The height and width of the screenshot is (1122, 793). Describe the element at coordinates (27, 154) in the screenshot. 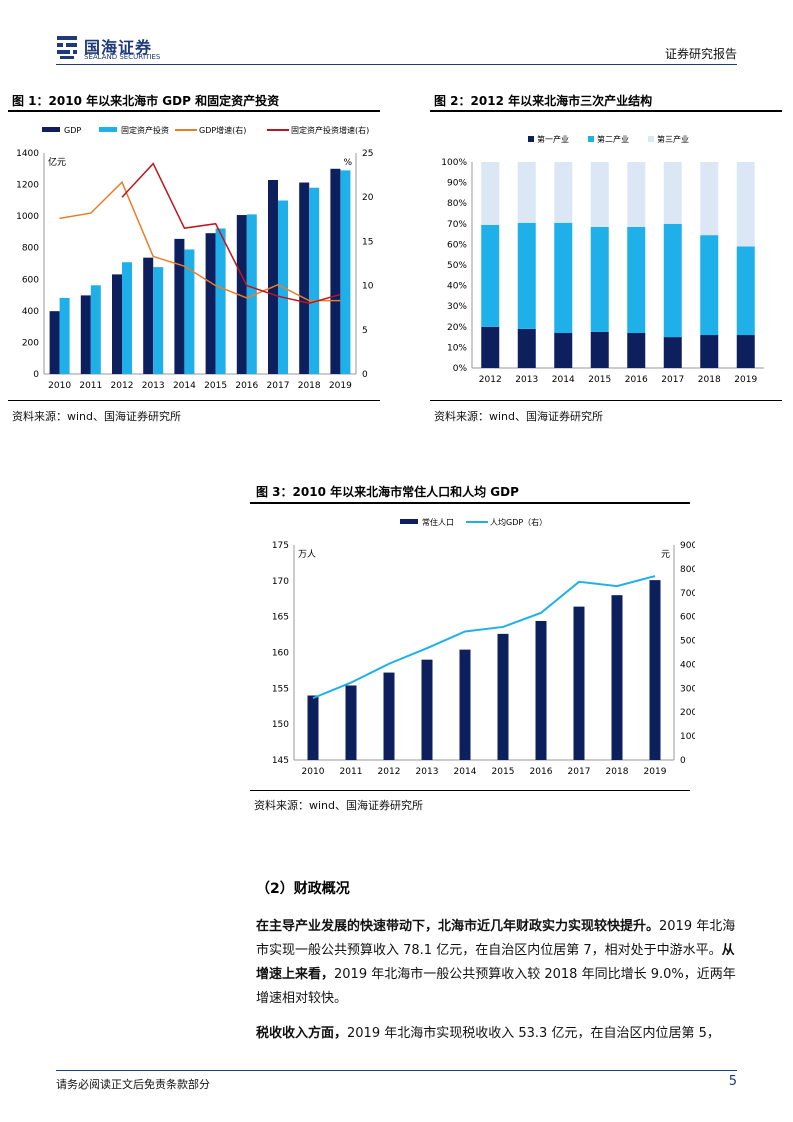

I see `y-tick-label: 1400` at that location.